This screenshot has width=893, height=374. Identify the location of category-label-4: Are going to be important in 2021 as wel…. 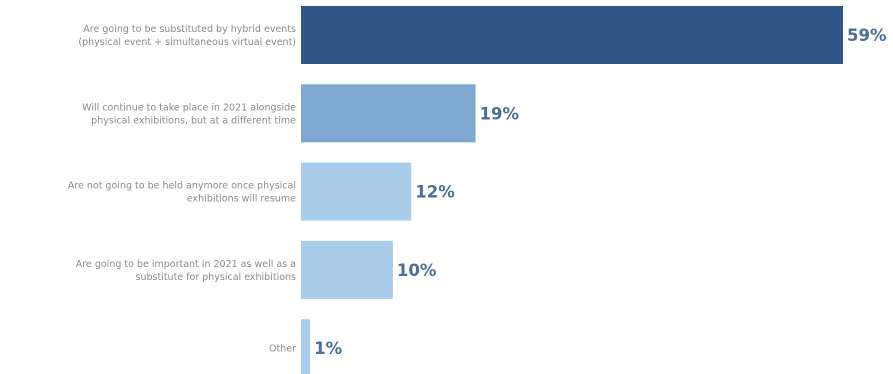
(186, 271).